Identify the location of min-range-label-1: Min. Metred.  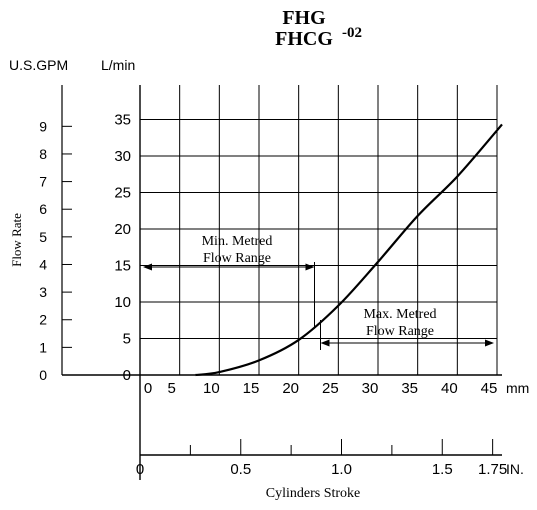
(237, 241).